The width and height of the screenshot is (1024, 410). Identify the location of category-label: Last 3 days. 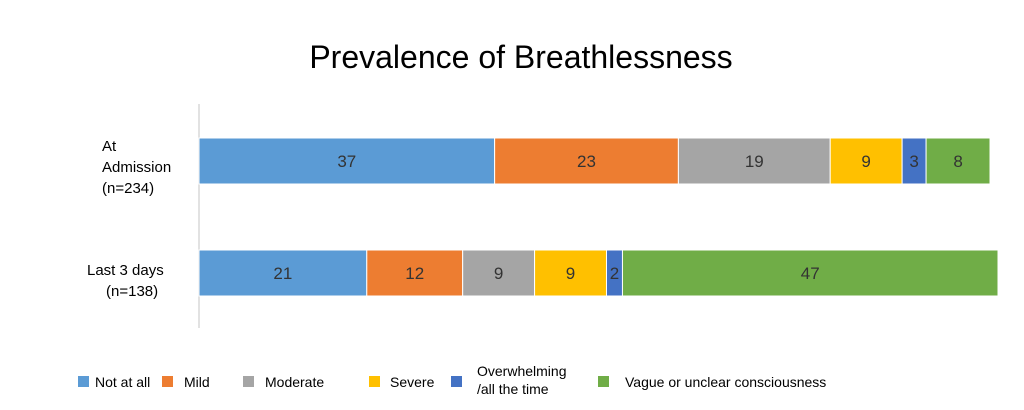
(125, 270).